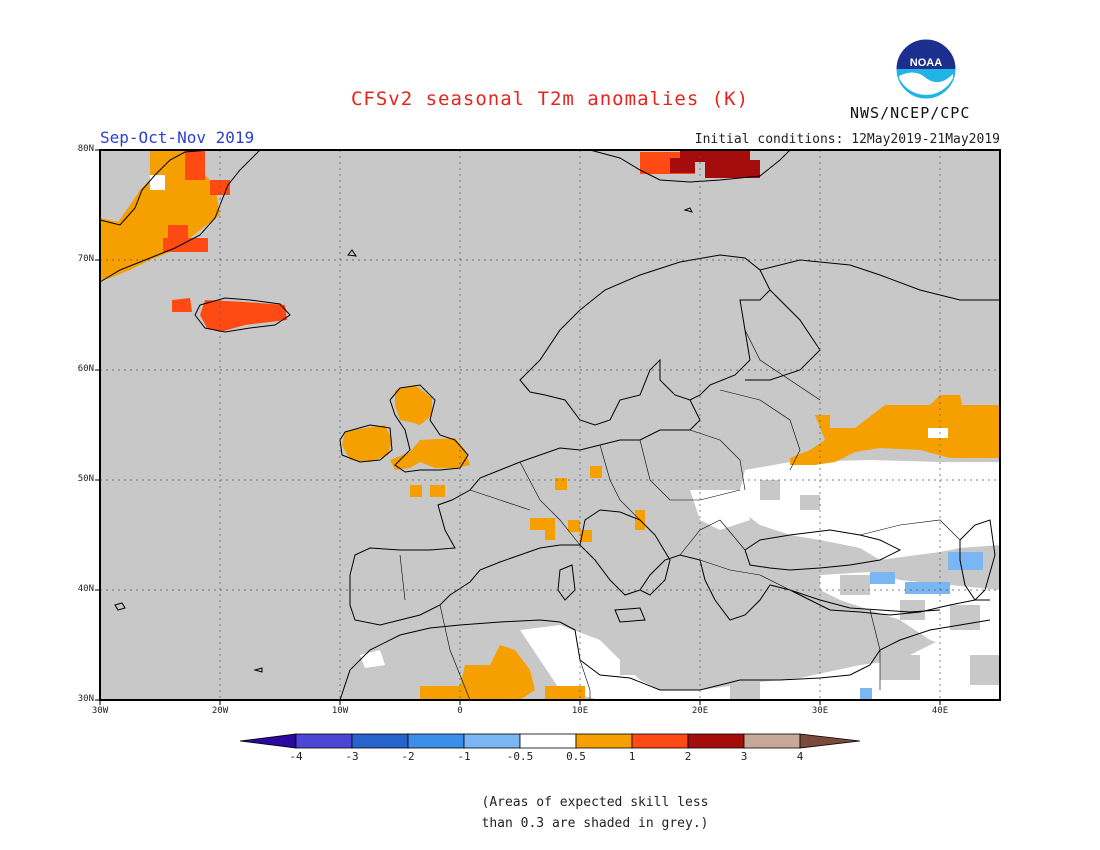  I want to click on lon-label: 30W, so click(100, 711).